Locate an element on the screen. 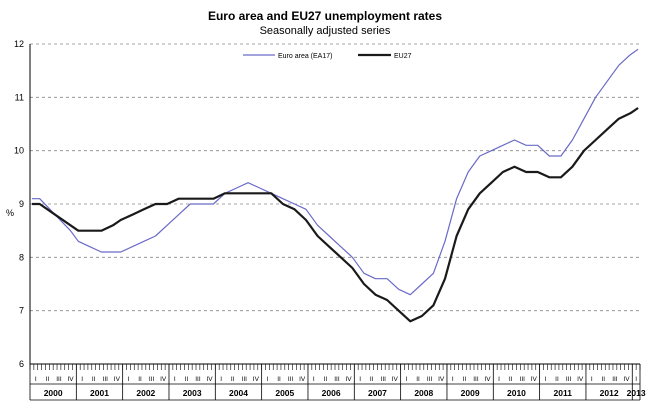 The height and width of the screenshot is (416, 650). y-tick-label: 7 is located at coordinates (21, 311).